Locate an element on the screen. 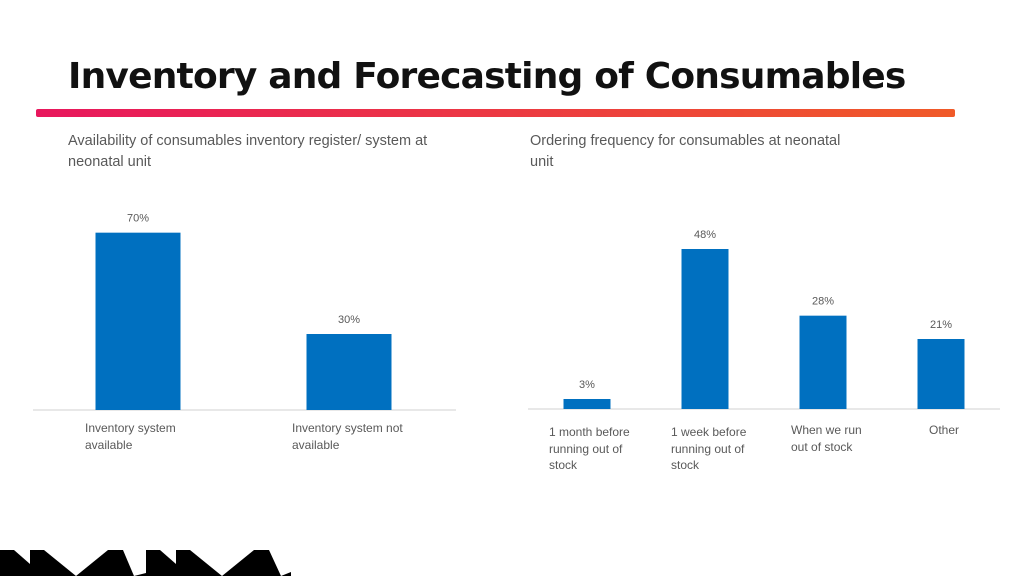 The image size is (1024, 576). data-label: 3% is located at coordinates (587, 385).